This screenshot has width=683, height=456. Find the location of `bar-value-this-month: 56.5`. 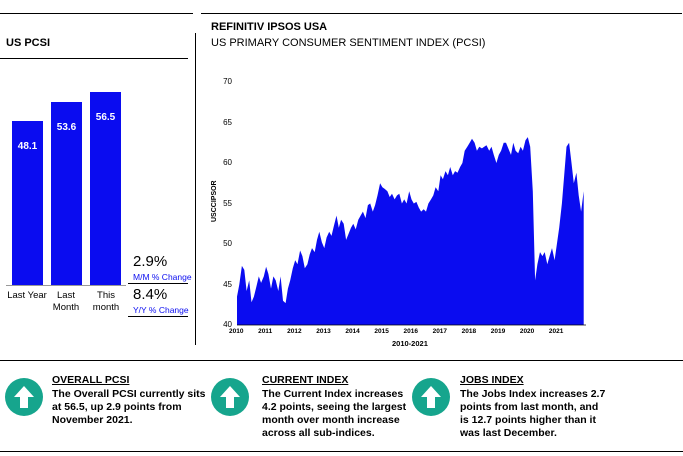

bar-value-this-month: 56.5 is located at coordinates (105, 117).